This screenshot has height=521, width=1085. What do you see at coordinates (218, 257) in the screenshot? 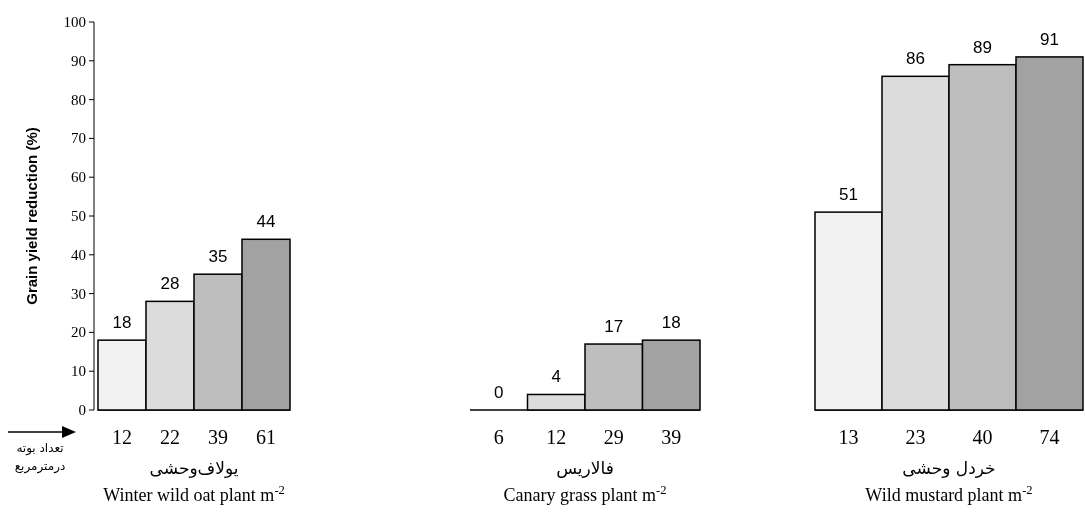
I see `data-label: 35` at bounding box center [218, 257].